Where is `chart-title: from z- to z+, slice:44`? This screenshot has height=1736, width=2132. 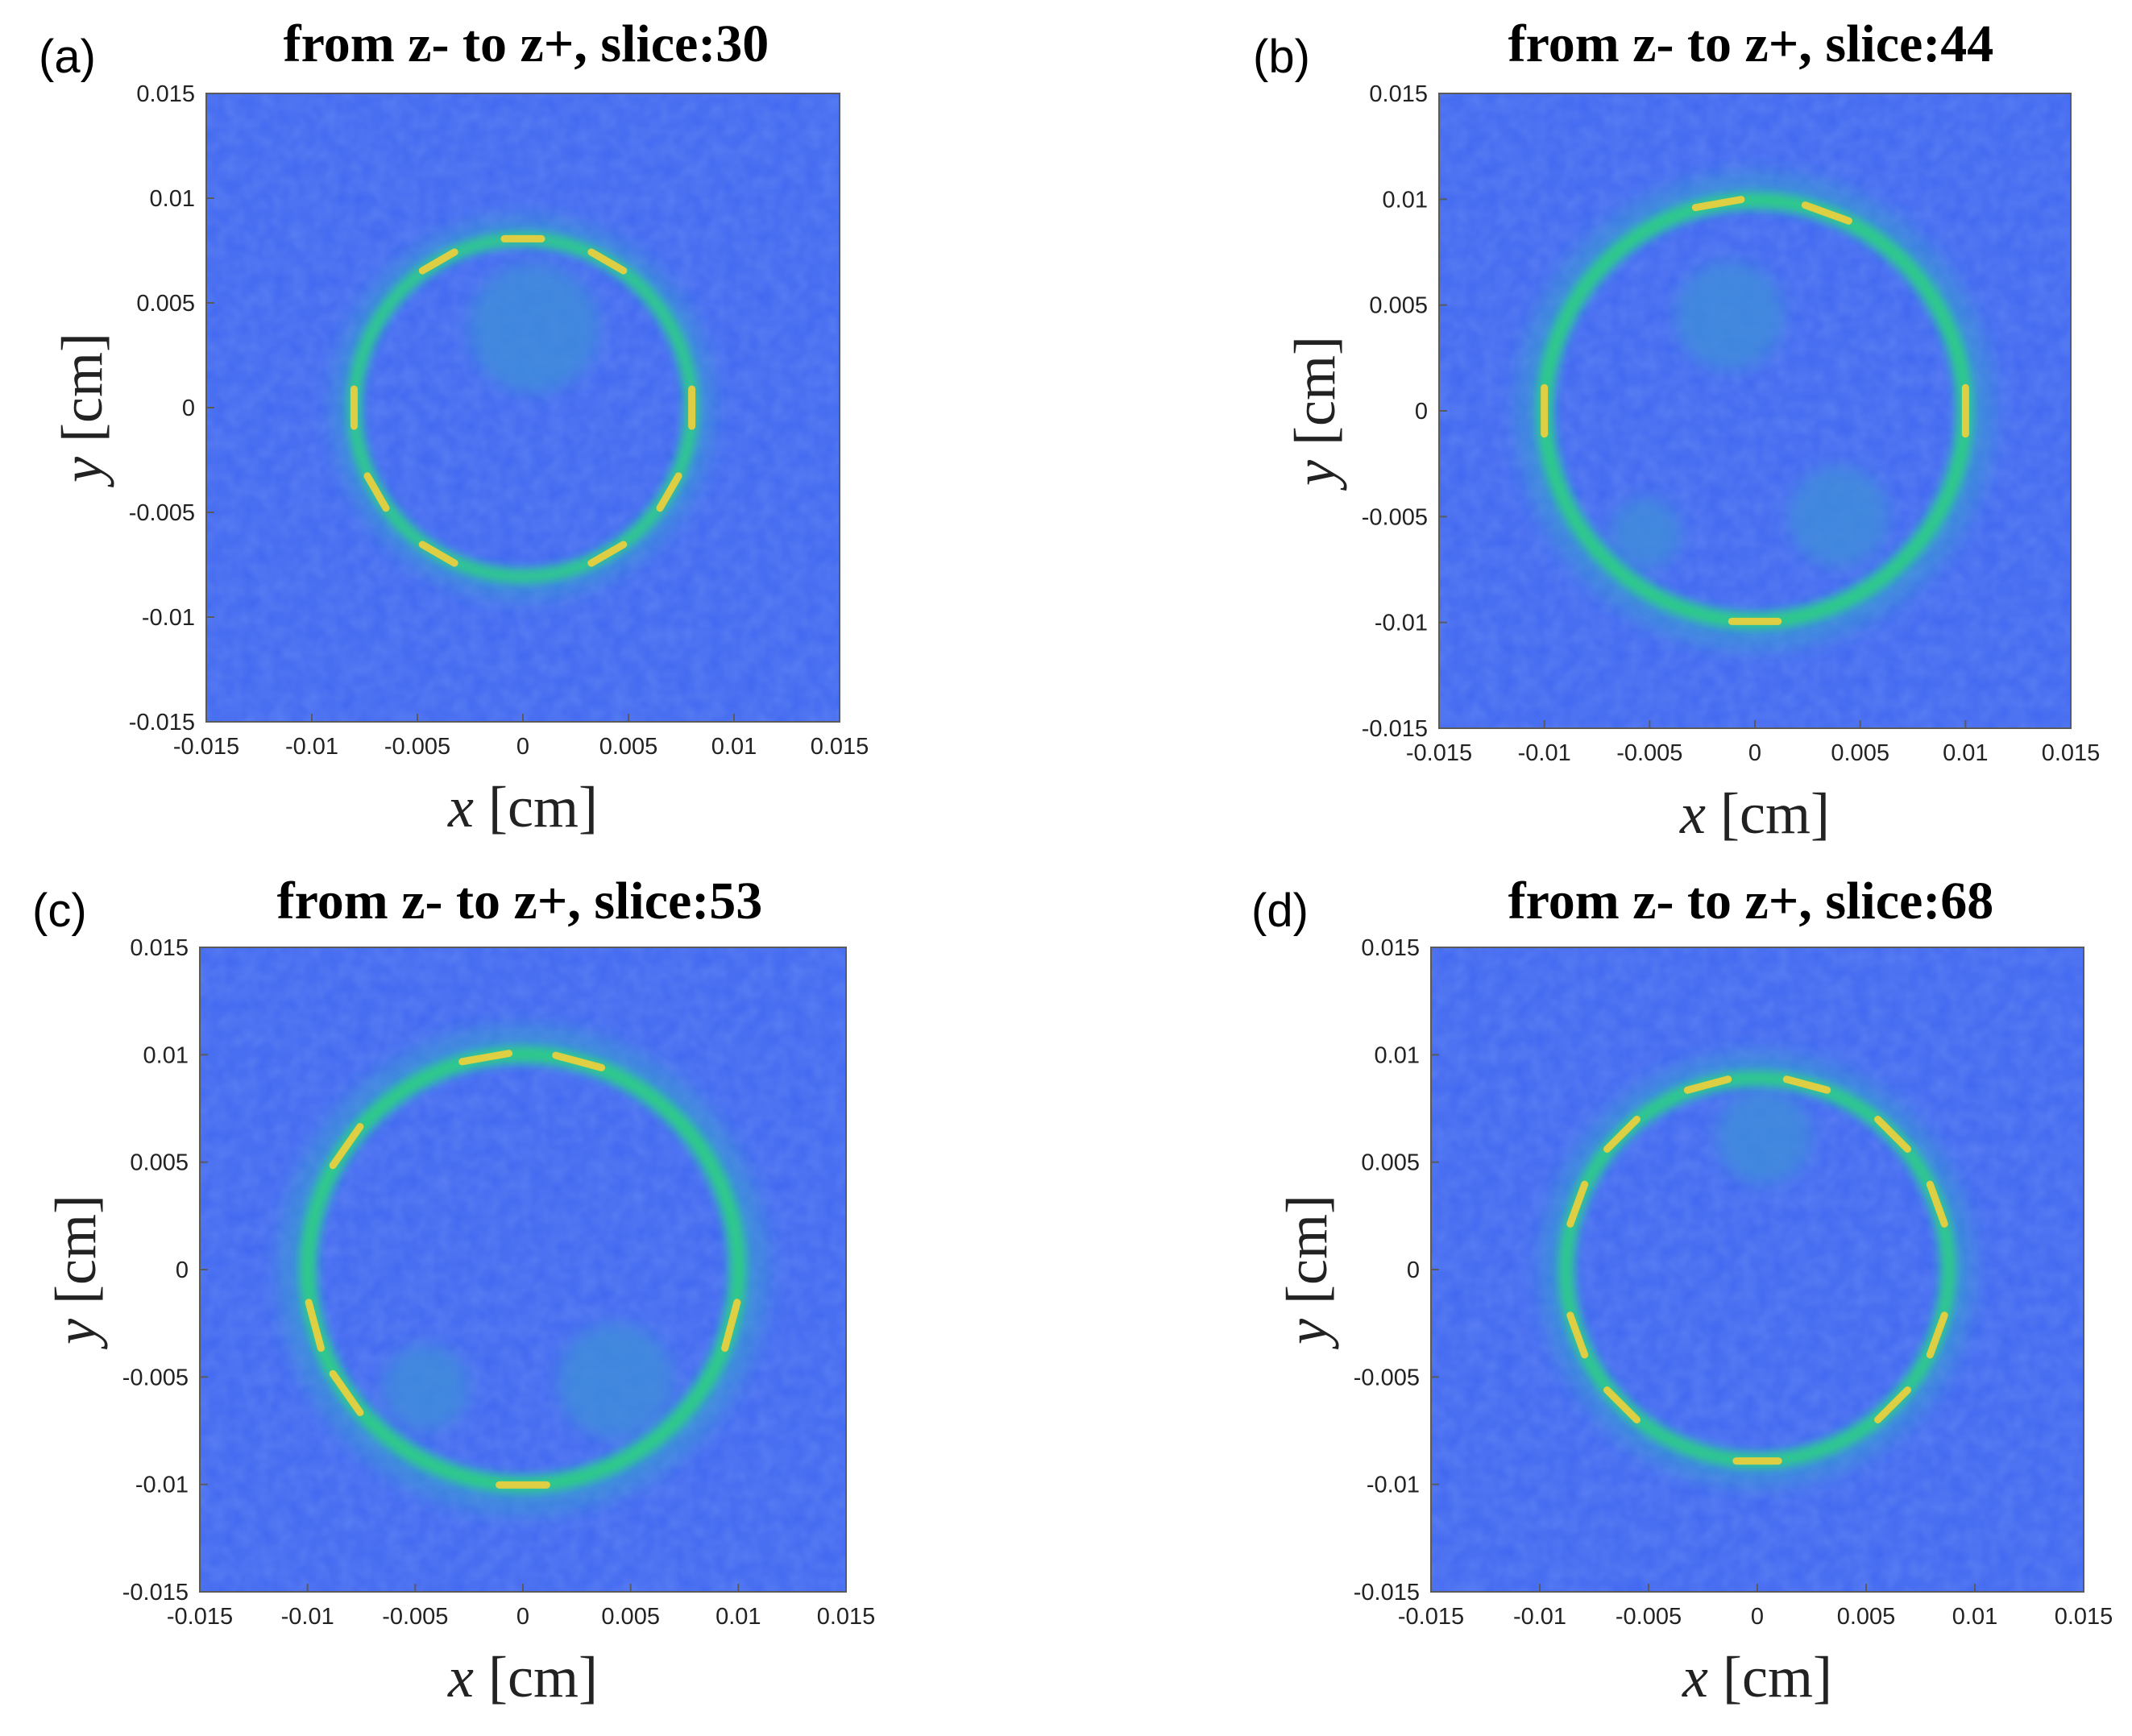 chart-title: from z- to z+, slice:44 is located at coordinates (1751, 44).